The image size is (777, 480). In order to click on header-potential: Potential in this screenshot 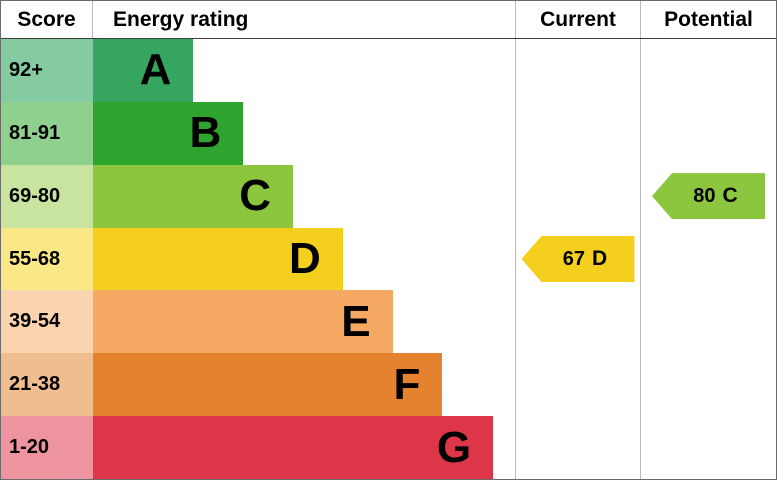, I will do `click(708, 19)`.